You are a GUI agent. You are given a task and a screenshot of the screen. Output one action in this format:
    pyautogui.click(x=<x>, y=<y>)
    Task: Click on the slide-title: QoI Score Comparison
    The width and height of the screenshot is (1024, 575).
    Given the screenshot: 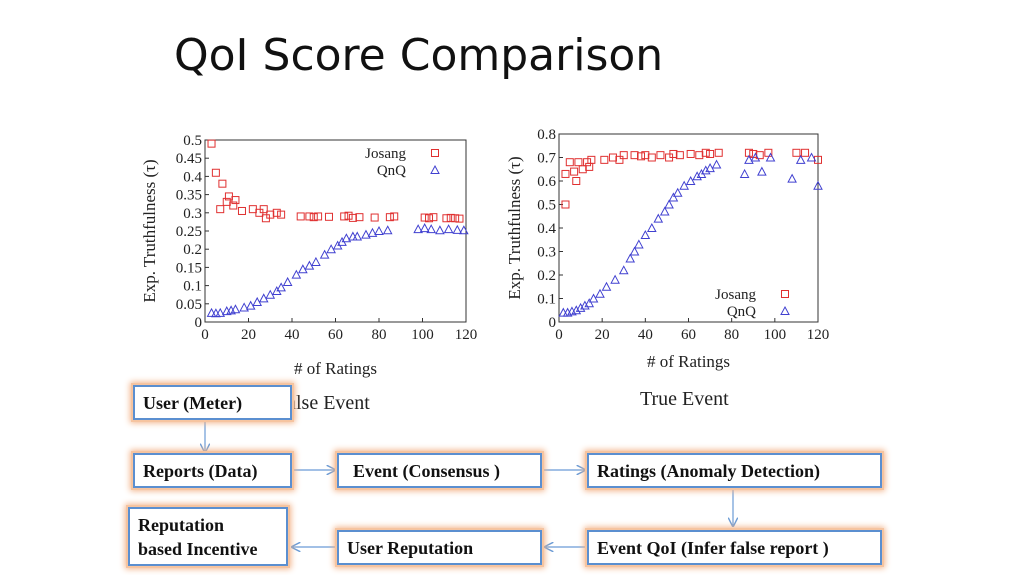 What is the action you would take?
    pyautogui.click(x=419, y=55)
    